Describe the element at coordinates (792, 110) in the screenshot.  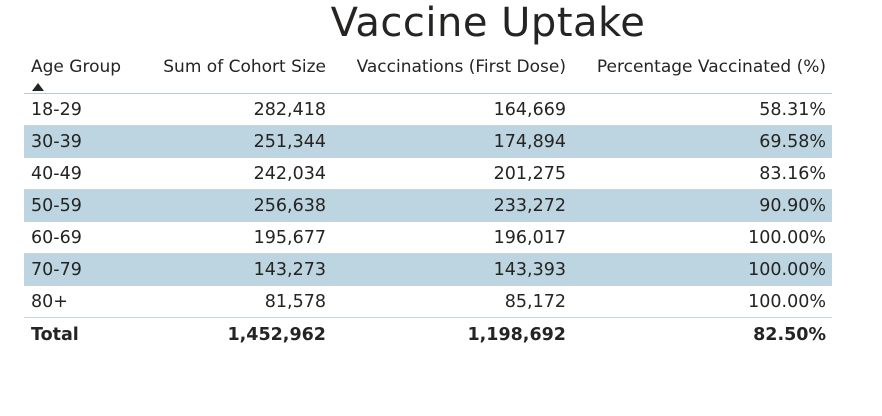
I see `cell-percentage: 58.31%` at that location.